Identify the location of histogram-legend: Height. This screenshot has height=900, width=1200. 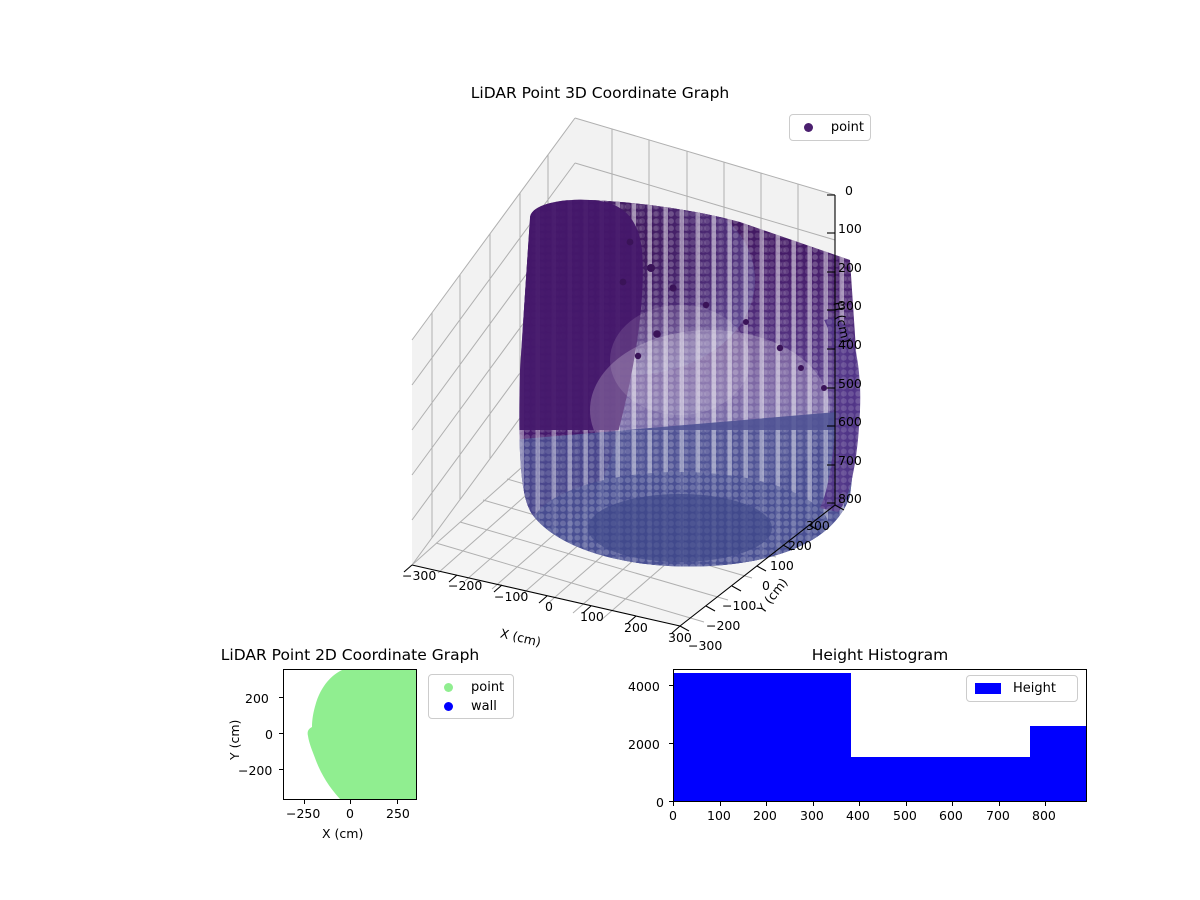
(1022, 688).